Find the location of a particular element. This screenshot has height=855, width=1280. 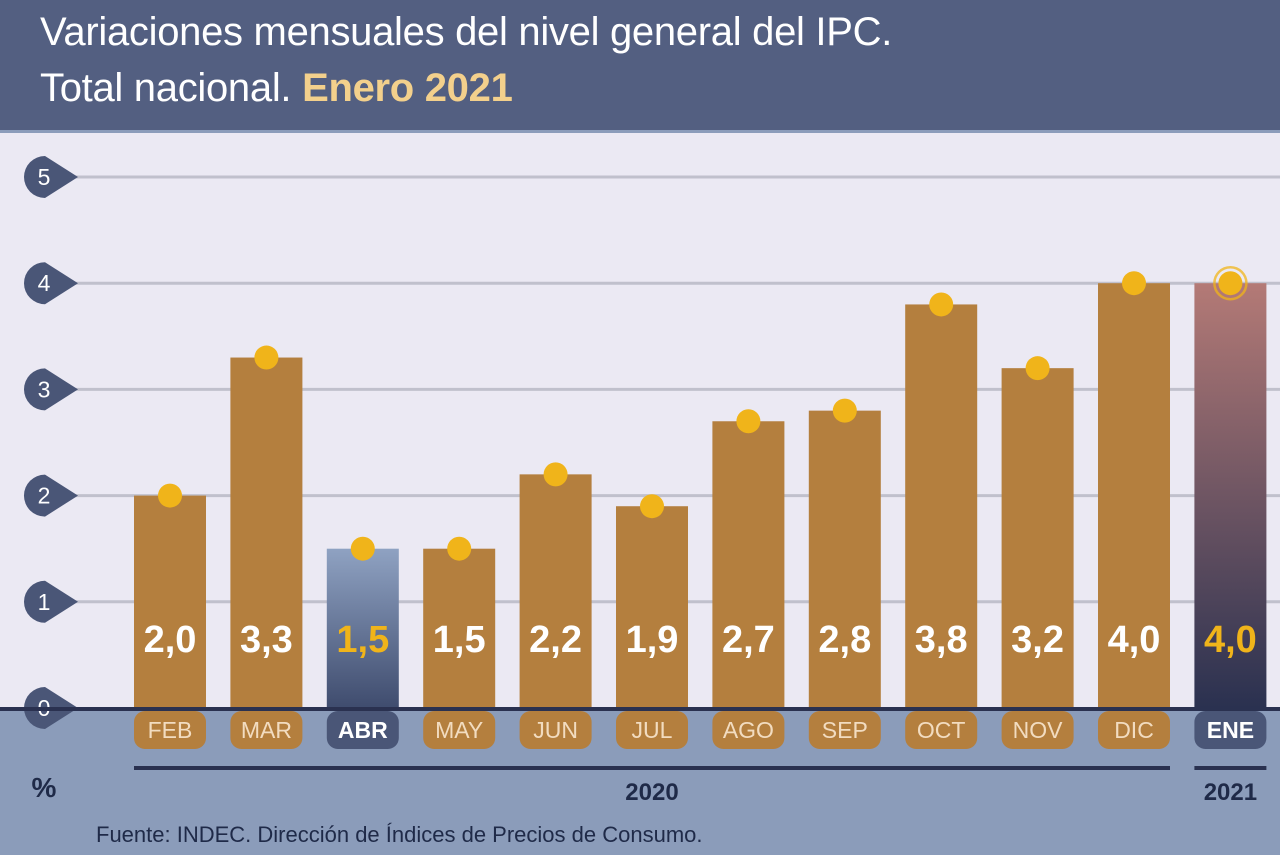

value-label-sep: 2,8 is located at coordinates (844, 640).